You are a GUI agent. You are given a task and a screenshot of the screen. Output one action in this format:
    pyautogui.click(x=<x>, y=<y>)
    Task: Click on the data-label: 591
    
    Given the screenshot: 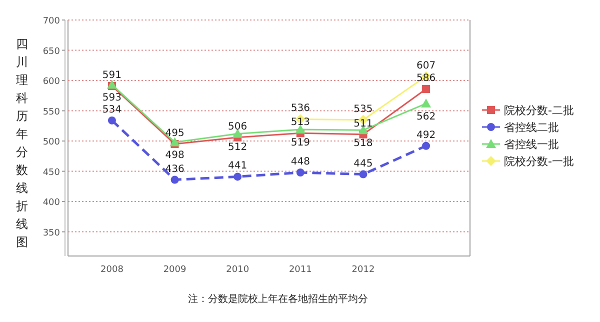 What is the action you would take?
    pyautogui.click(x=112, y=75)
    